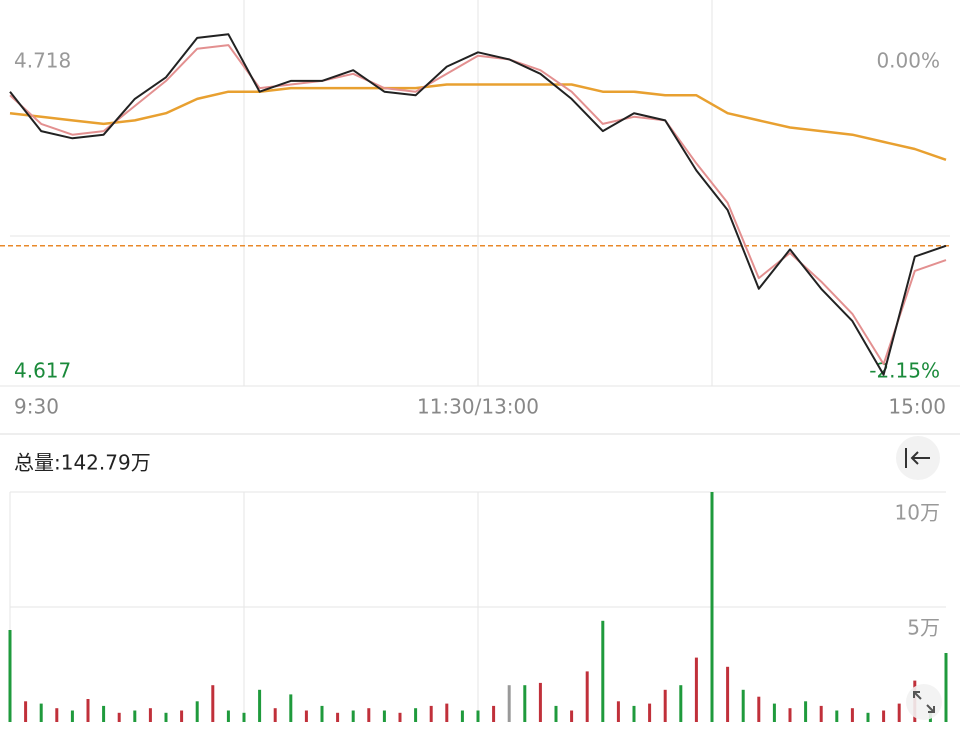  I want to click on x-tick-label: 11:30/13:00, so click(478, 407).